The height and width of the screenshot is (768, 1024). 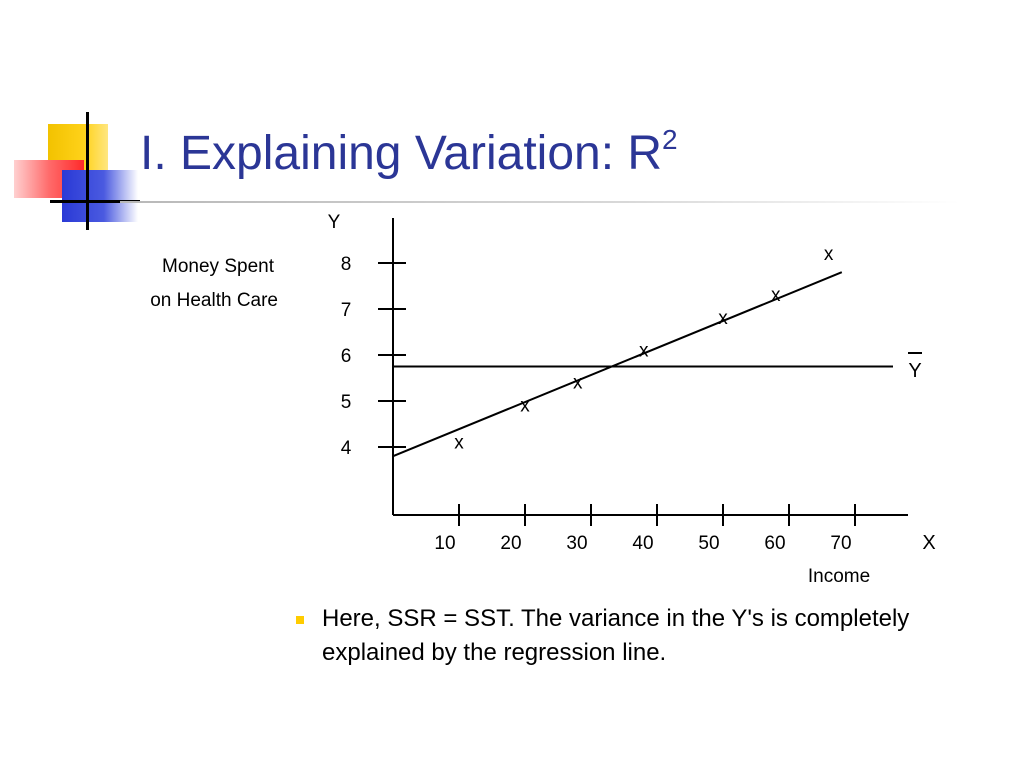 What do you see at coordinates (346, 402) in the screenshot?
I see `y-tick-label-5: 5` at bounding box center [346, 402].